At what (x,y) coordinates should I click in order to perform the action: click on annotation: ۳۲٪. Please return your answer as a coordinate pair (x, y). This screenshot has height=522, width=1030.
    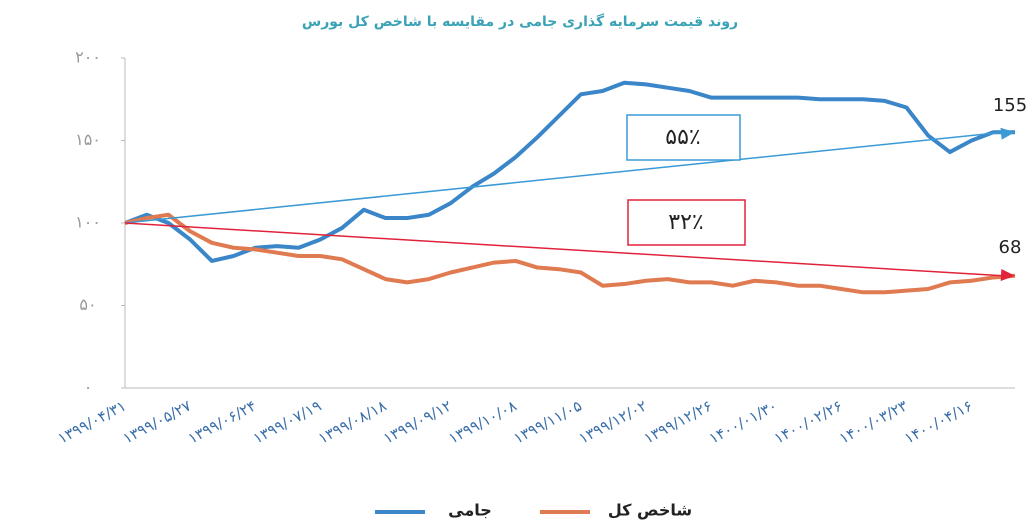
    Looking at the image, I should click on (685, 222).